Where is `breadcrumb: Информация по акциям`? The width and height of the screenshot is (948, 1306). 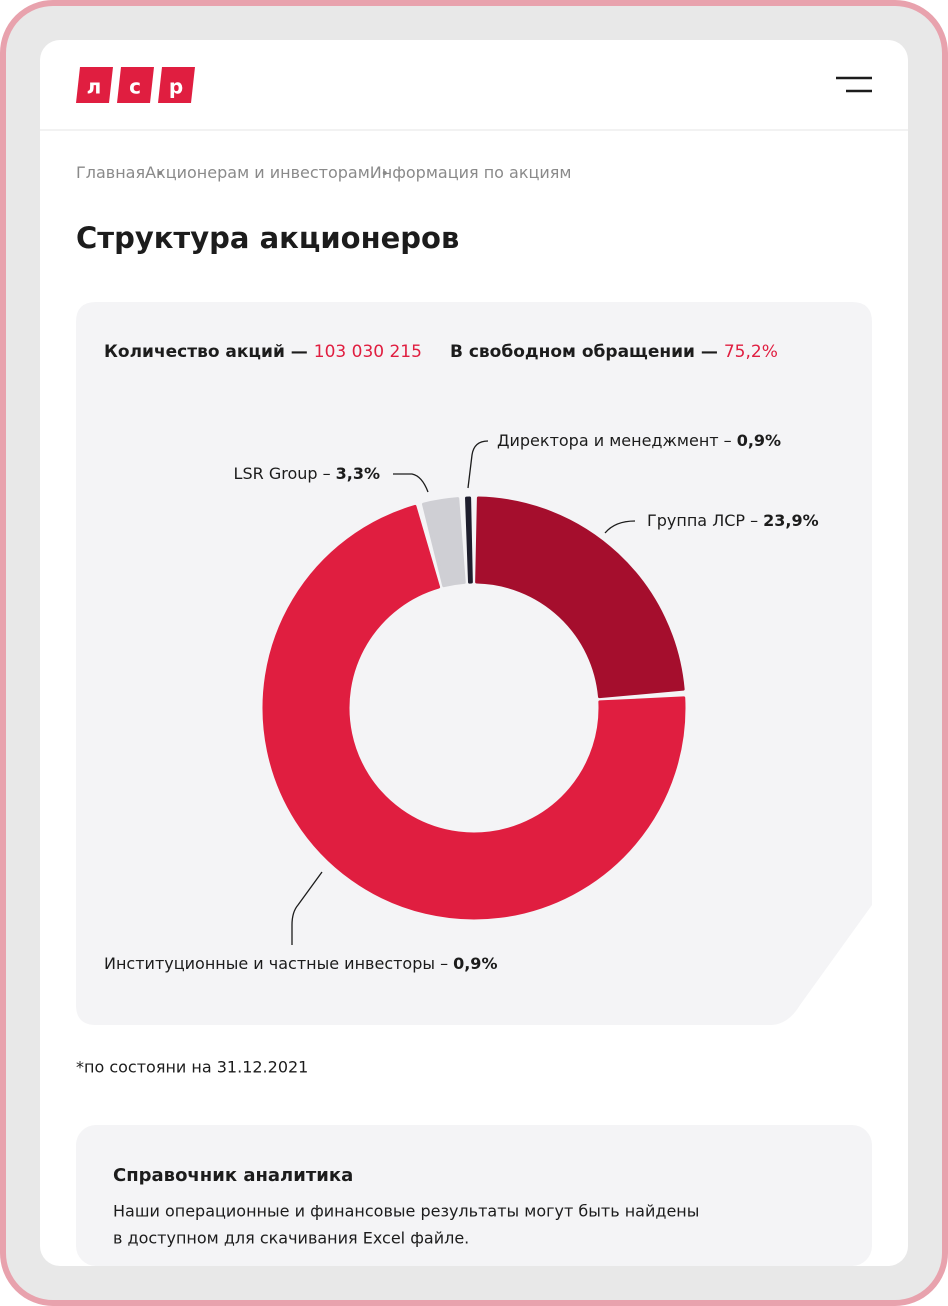 breadcrumb: Информация по акциям is located at coordinates (471, 172).